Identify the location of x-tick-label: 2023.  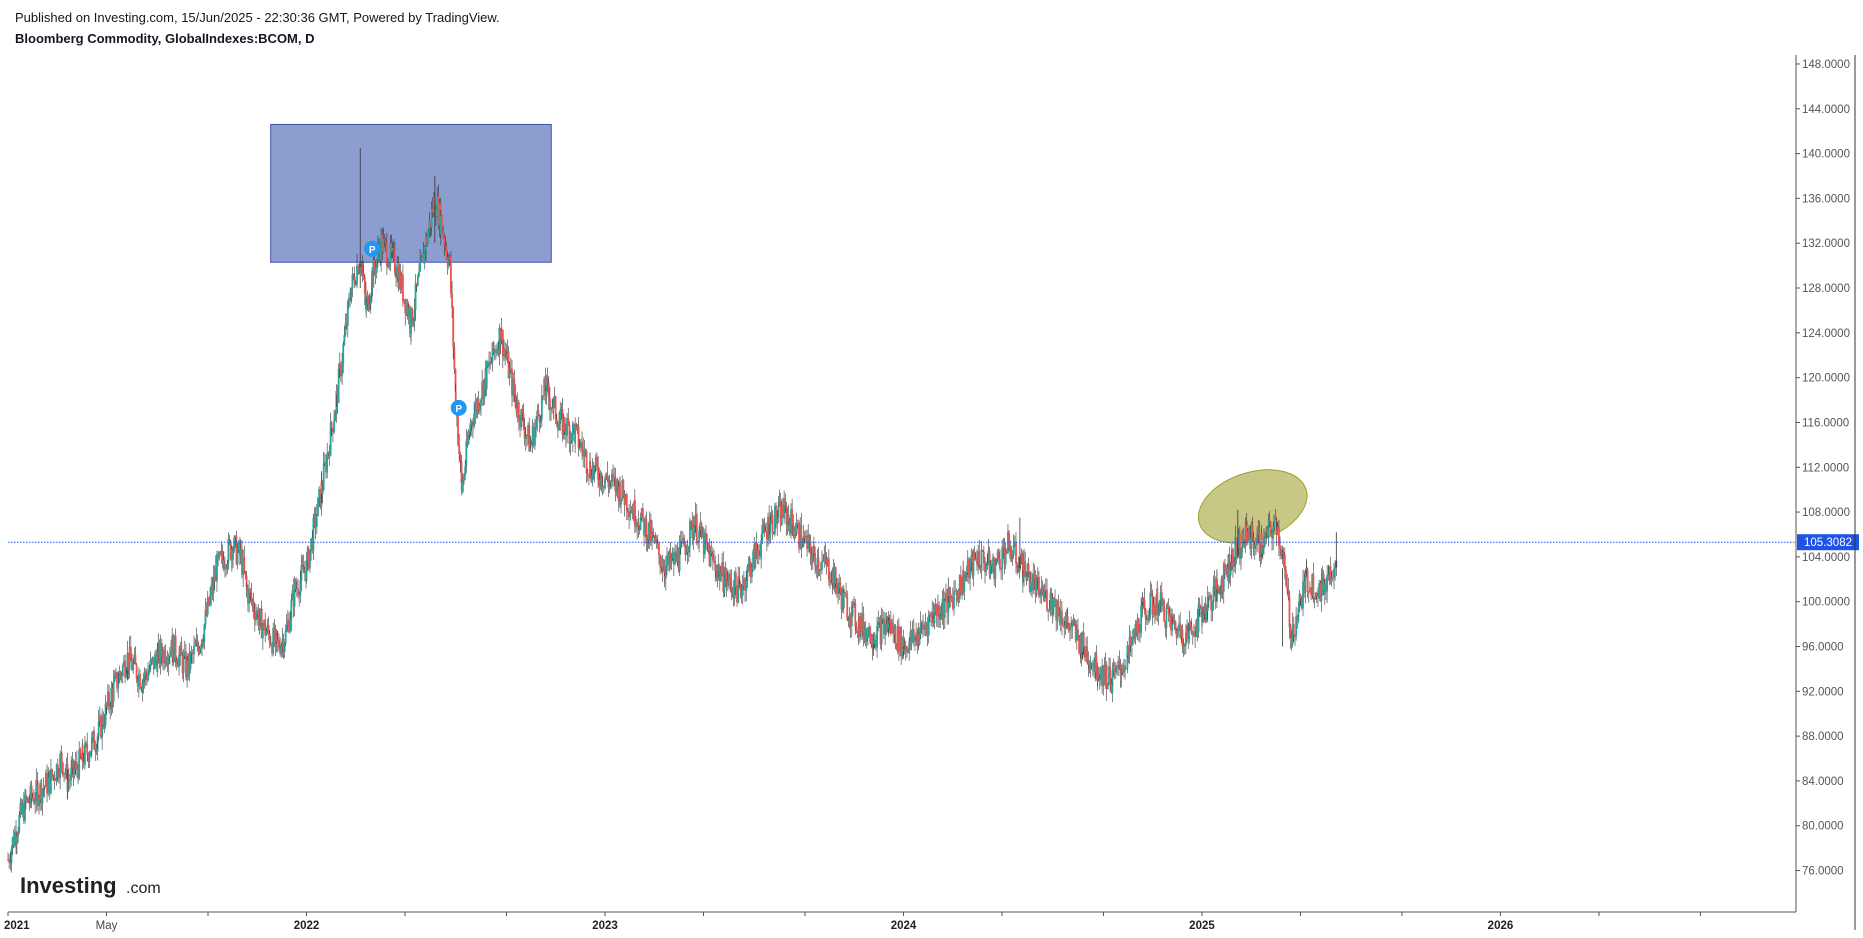
(605, 926).